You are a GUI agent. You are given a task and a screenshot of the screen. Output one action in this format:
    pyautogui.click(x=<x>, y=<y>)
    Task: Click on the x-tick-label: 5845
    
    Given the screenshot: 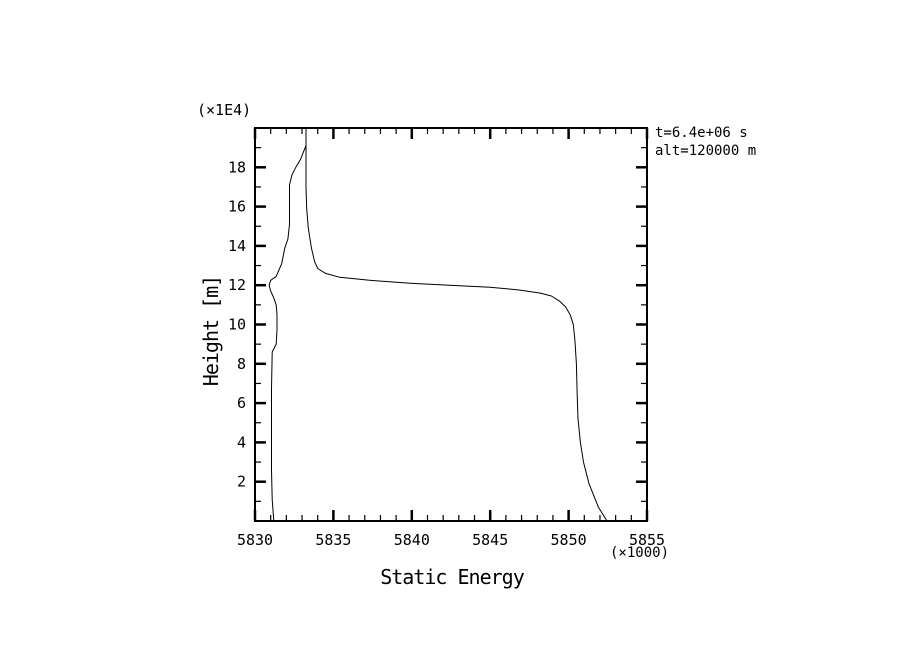 What is the action you would take?
    pyautogui.click(x=490, y=540)
    